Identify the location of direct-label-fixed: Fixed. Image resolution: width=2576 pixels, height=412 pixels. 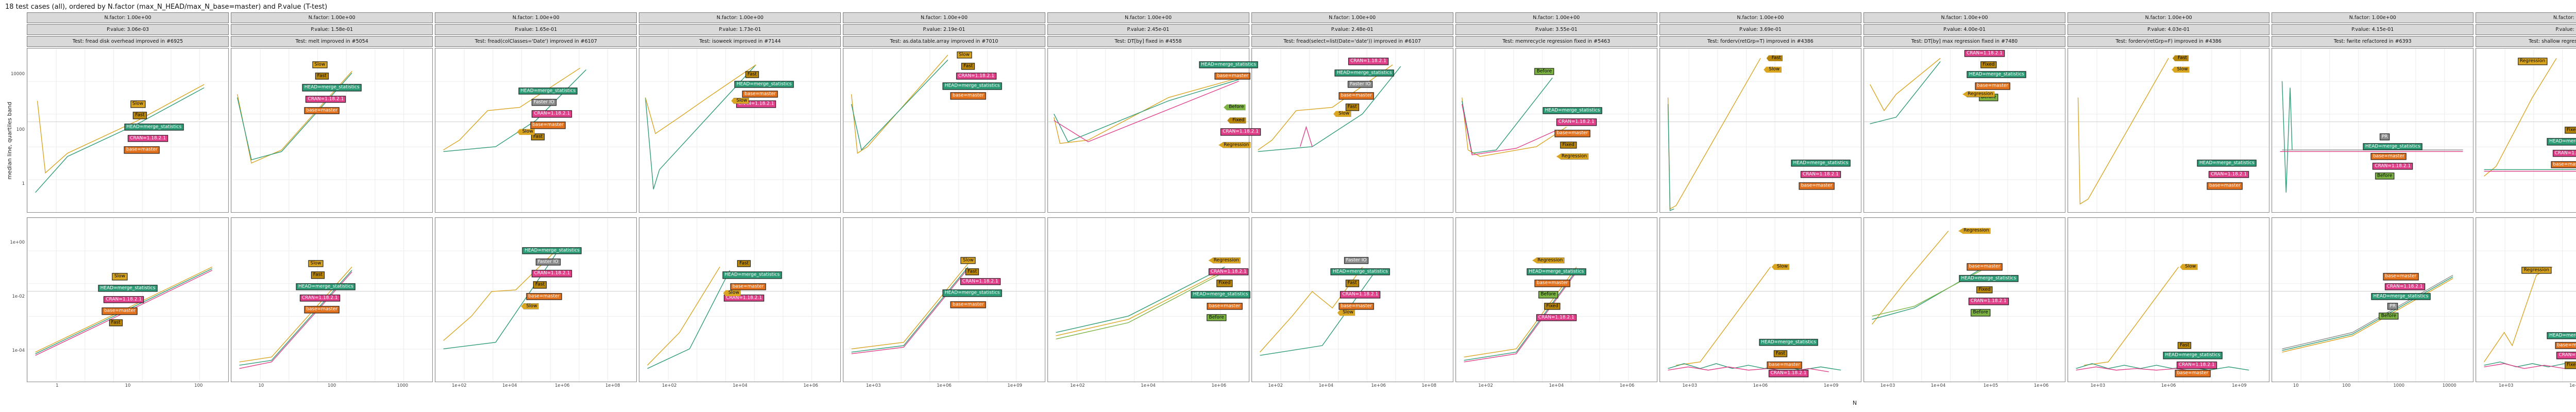
(1568, 145).